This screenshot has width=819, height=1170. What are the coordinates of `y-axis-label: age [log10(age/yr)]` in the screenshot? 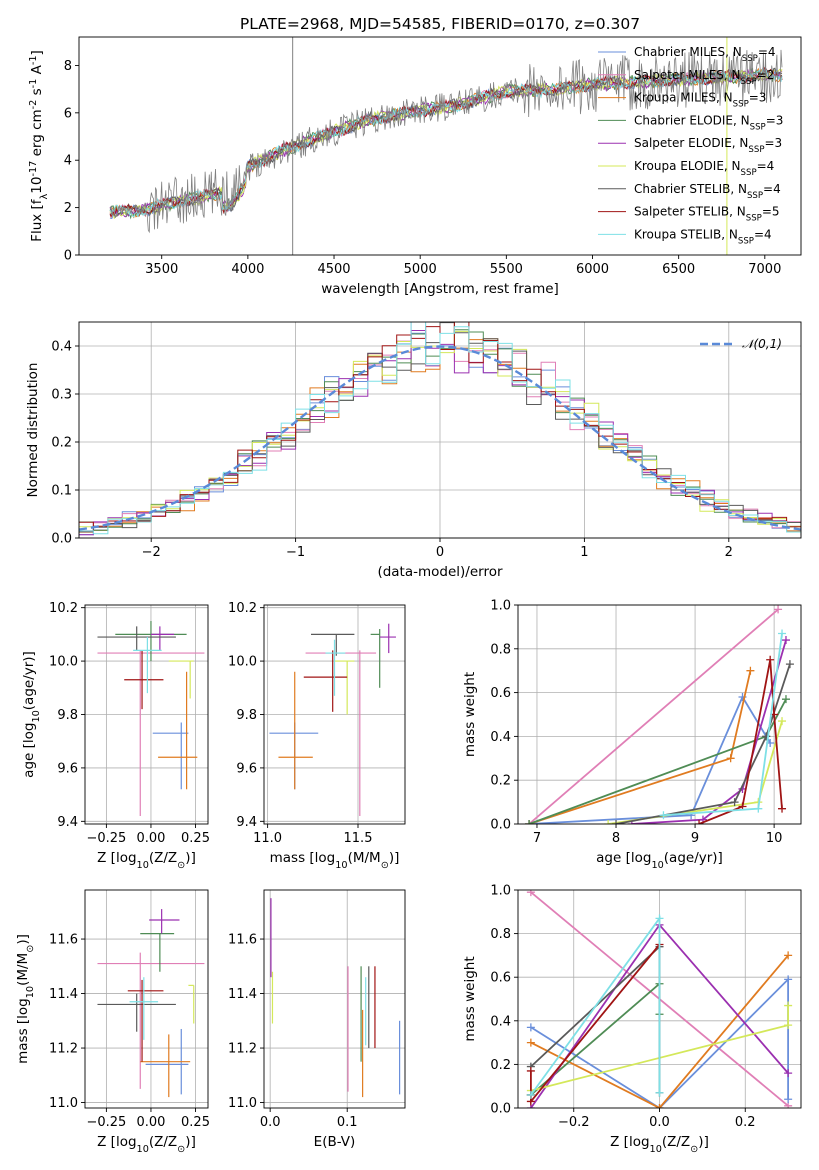 It's located at (31, 714).